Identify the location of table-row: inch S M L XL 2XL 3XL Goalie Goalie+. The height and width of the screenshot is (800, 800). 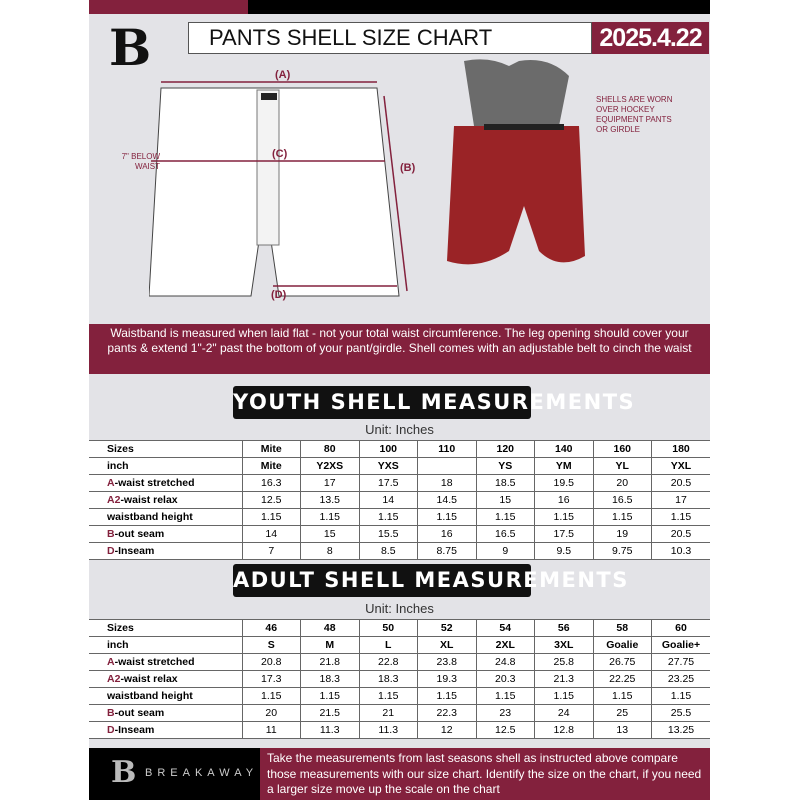
(399, 645).